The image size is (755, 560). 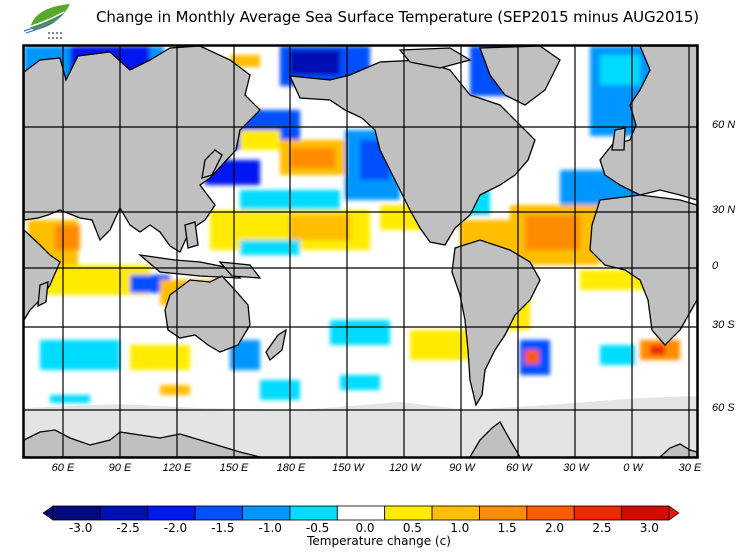 I want to click on lon-label: 30 W, so click(x=576, y=468).